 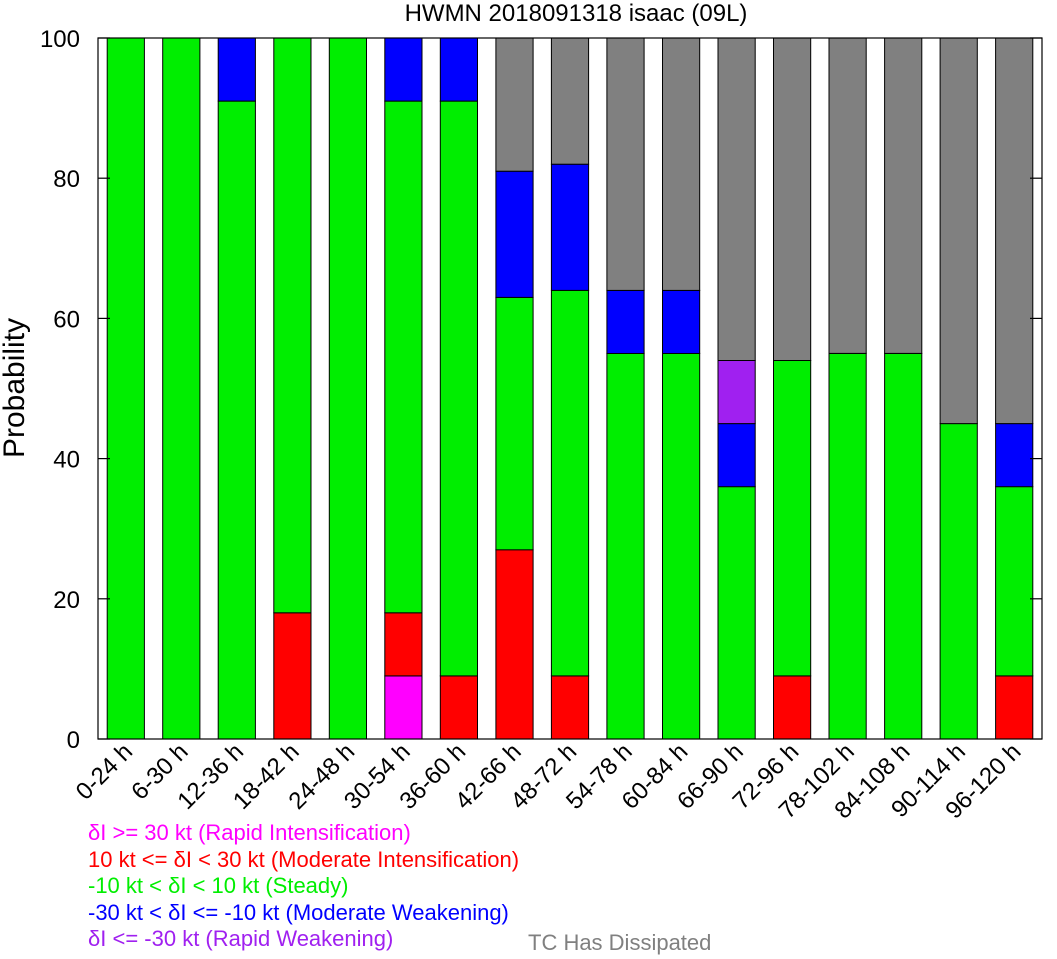 What do you see at coordinates (73, 740) in the screenshot?
I see `y-tick-label: 0` at bounding box center [73, 740].